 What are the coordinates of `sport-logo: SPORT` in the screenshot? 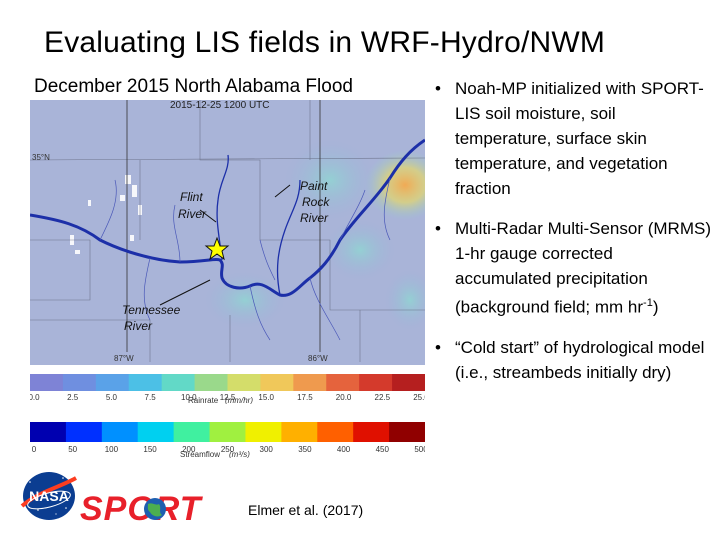 It's located at (142, 509).